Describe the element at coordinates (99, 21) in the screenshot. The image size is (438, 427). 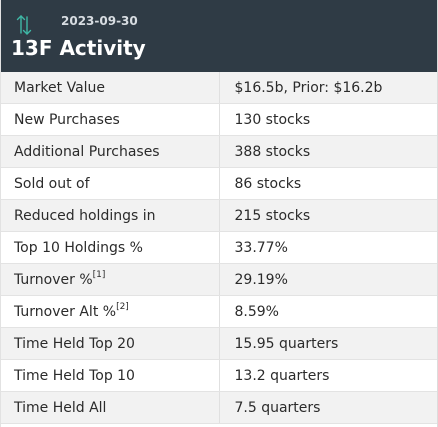
I see `report-date: 2023-09-30` at that location.